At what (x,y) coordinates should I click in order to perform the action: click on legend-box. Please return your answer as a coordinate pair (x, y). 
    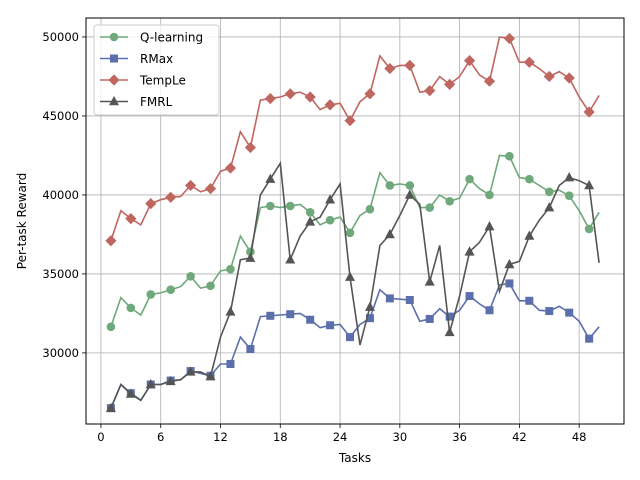
    Looking at the image, I should click on (156, 70).